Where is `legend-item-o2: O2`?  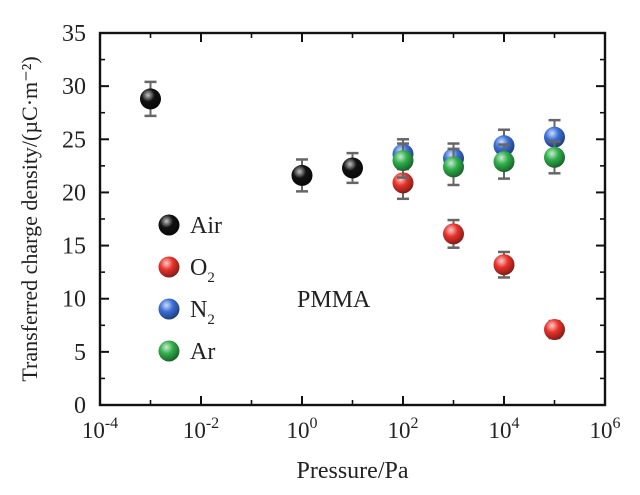
legend-item-o2: O2 is located at coordinates (186, 270).